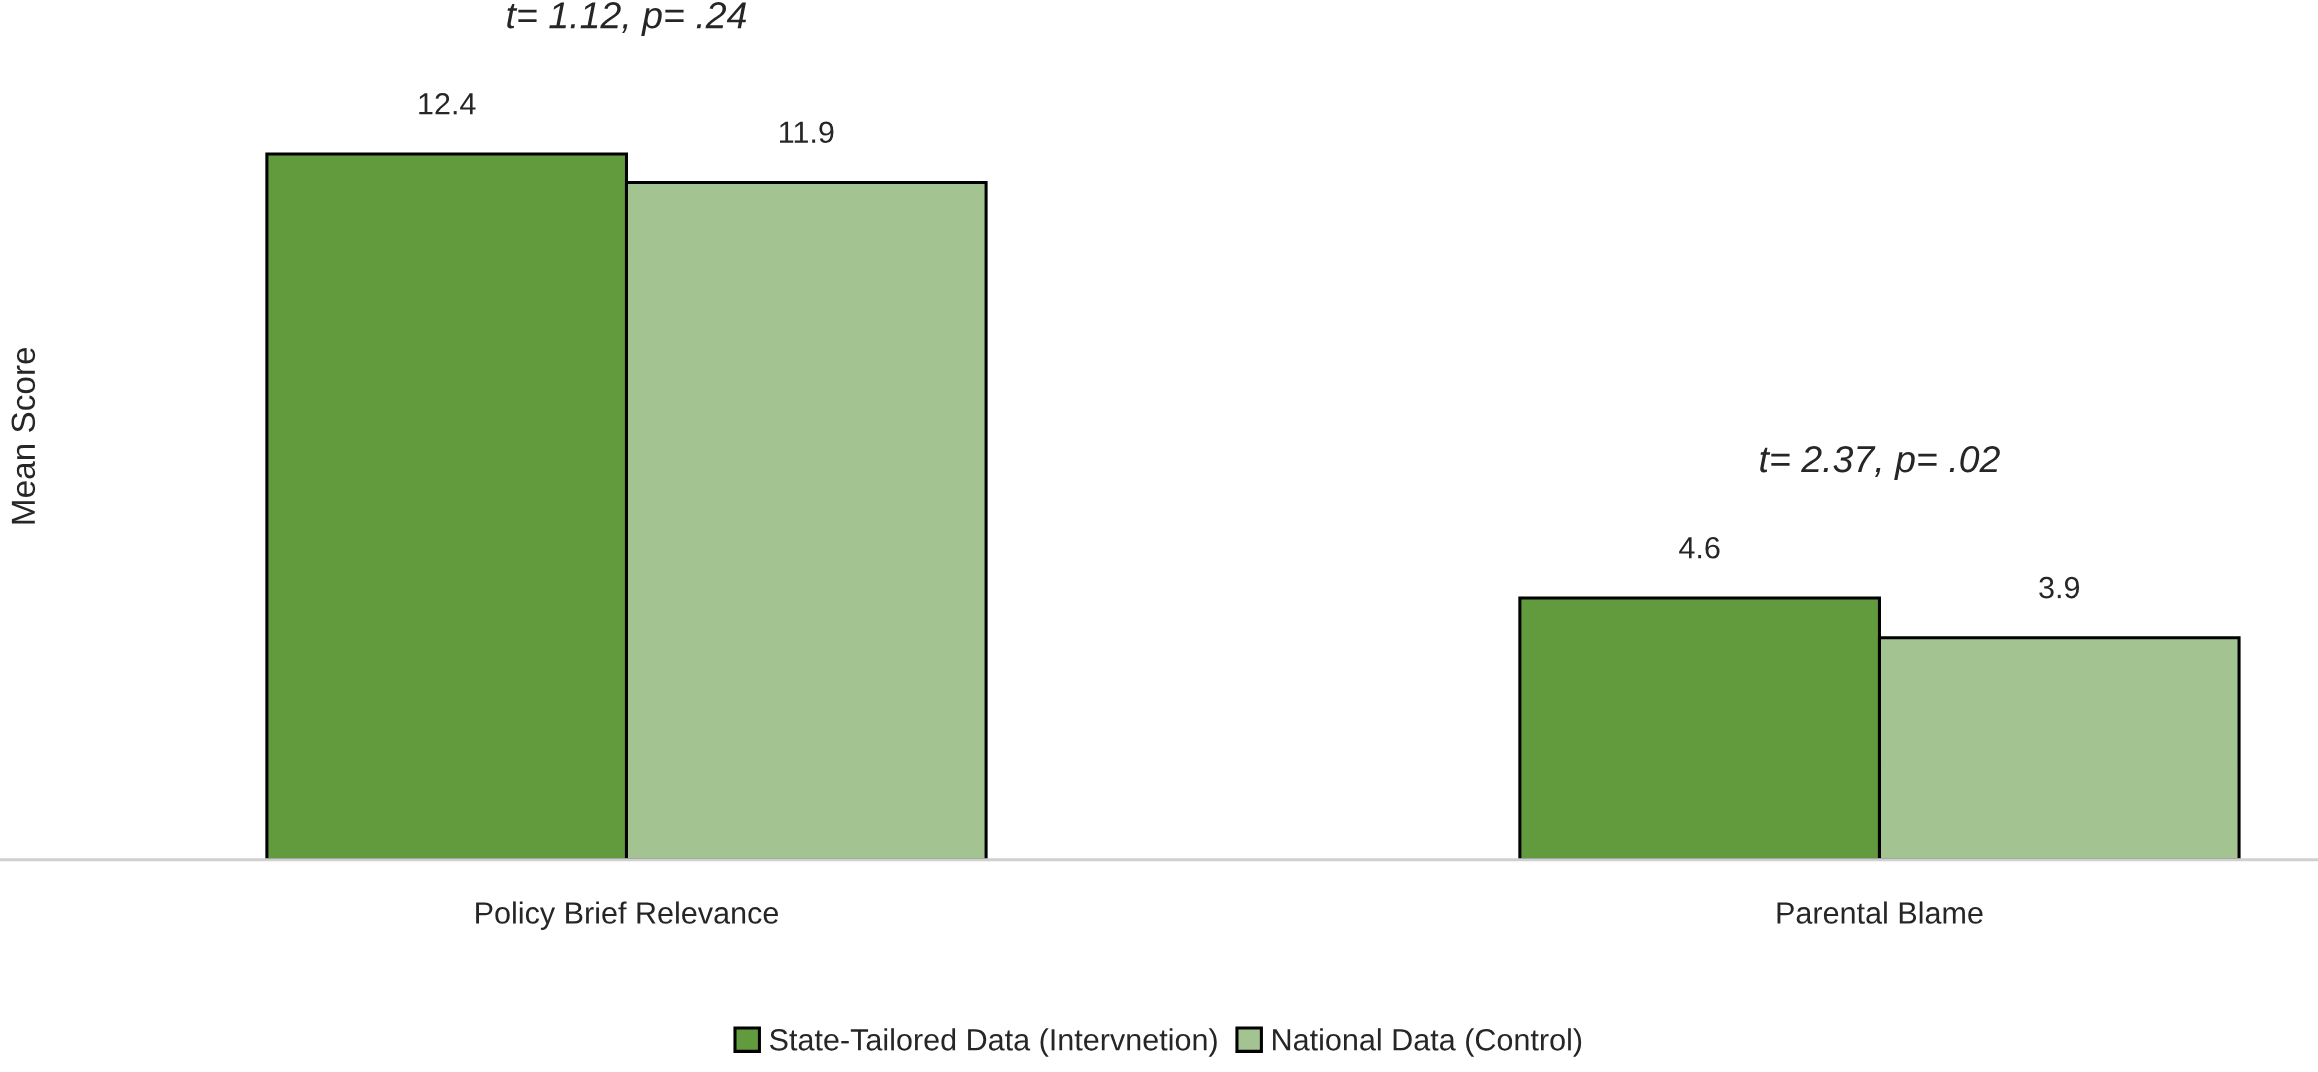 This screenshot has height=1072, width=2318. I want to click on x-tick-label: Policy Brief Relevance, so click(627, 915).